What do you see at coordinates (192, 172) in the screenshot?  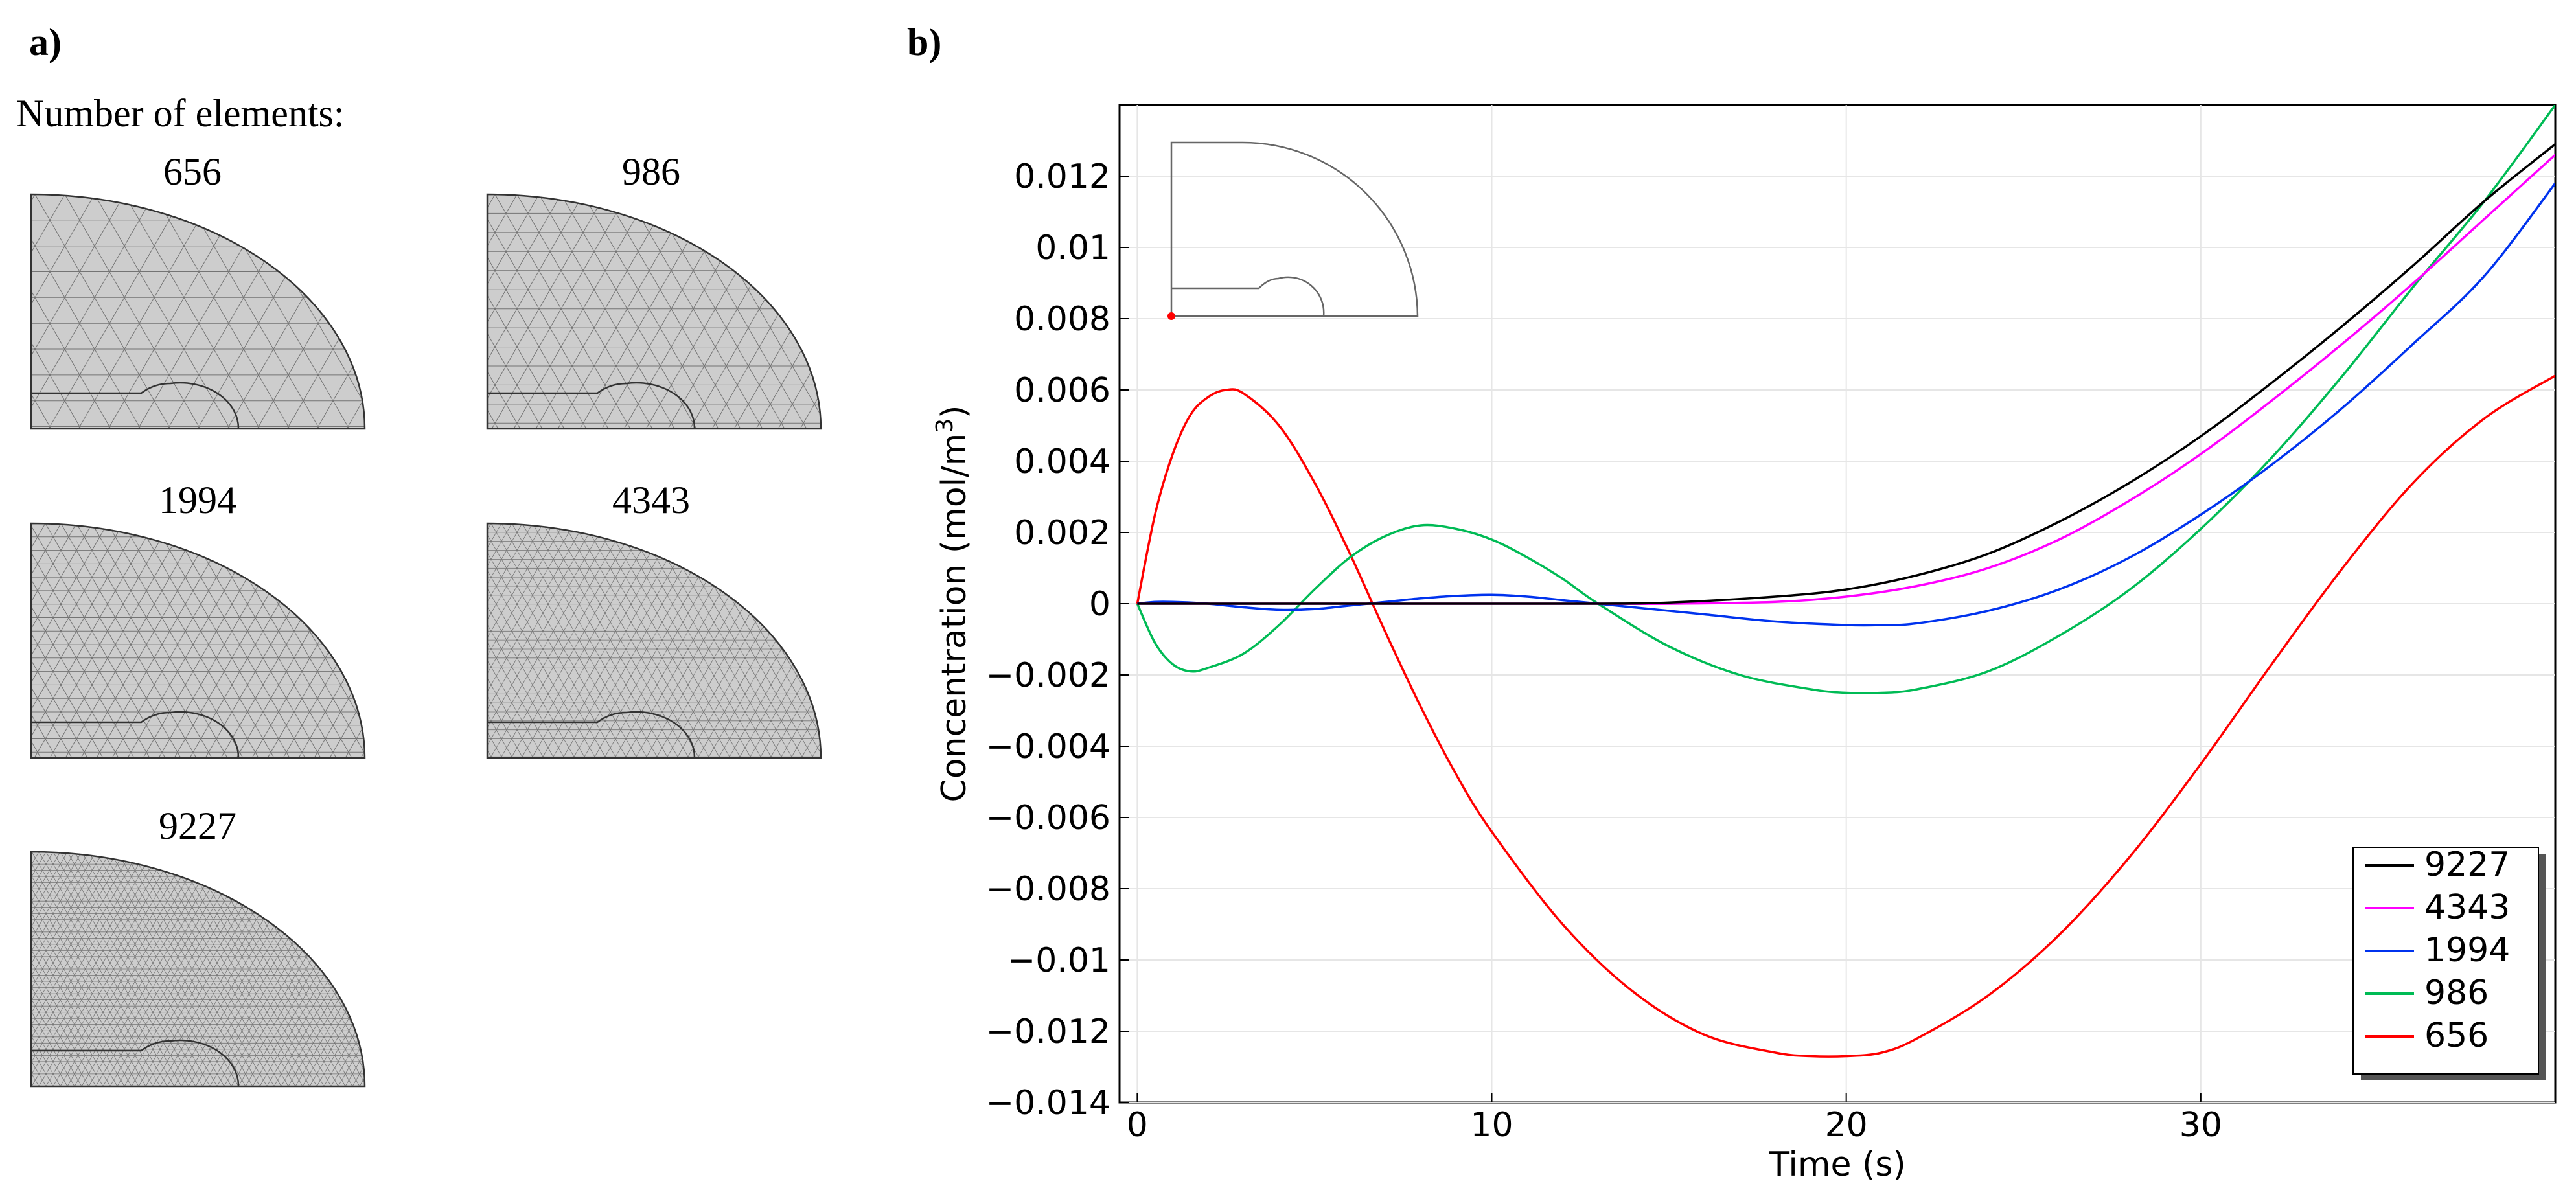 I see `mesh-title-656: 656` at bounding box center [192, 172].